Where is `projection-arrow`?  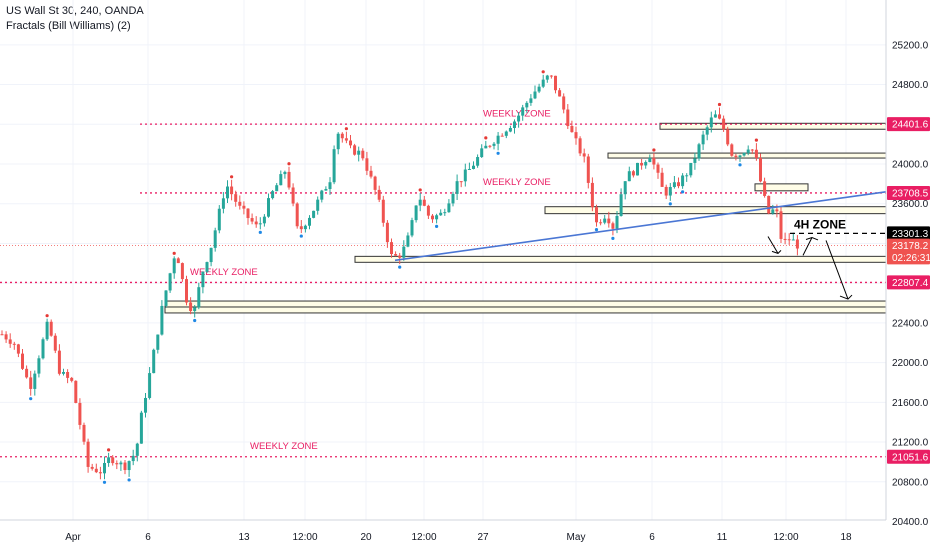
projection-arrow is located at coordinates (812, 238).